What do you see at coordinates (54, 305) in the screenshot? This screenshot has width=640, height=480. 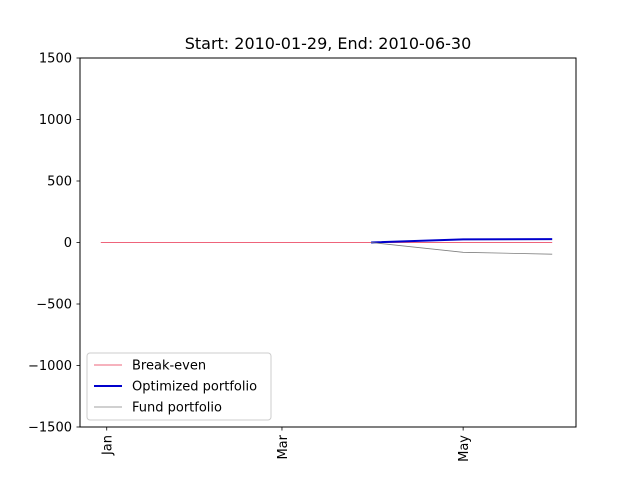 I see `y-tick-label-2: −500` at bounding box center [54, 305].